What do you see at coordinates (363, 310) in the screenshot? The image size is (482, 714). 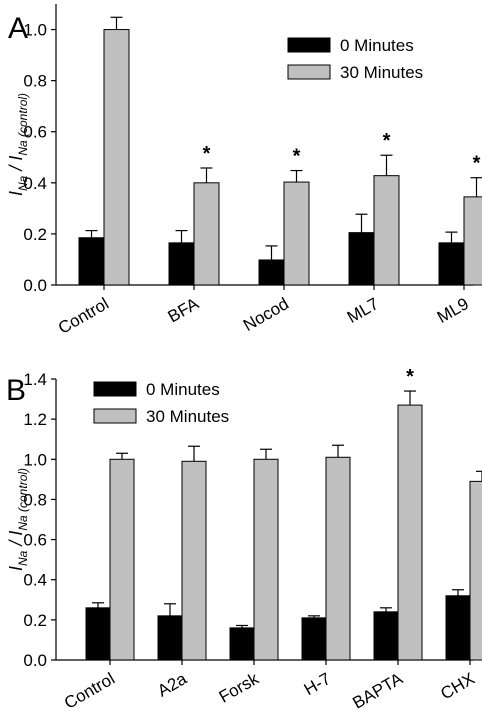 I see `category-label: ML7` at bounding box center [363, 310].